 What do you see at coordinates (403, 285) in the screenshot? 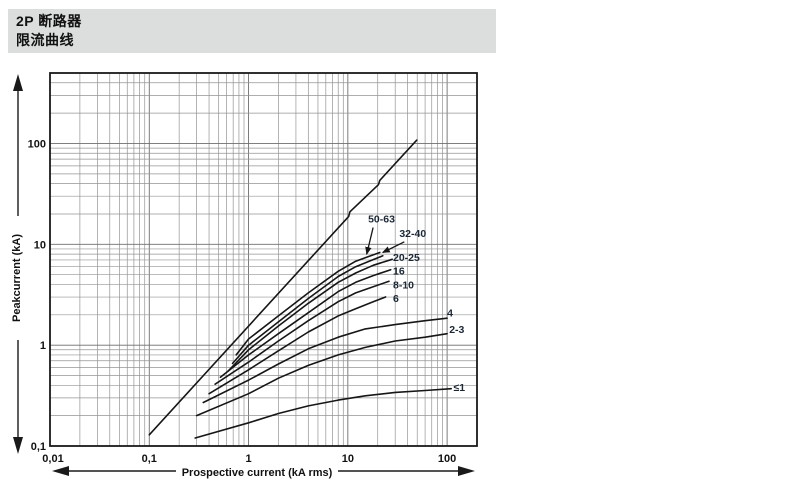
I see `curve-label-8-10: 8-10` at bounding box center [403, 285].